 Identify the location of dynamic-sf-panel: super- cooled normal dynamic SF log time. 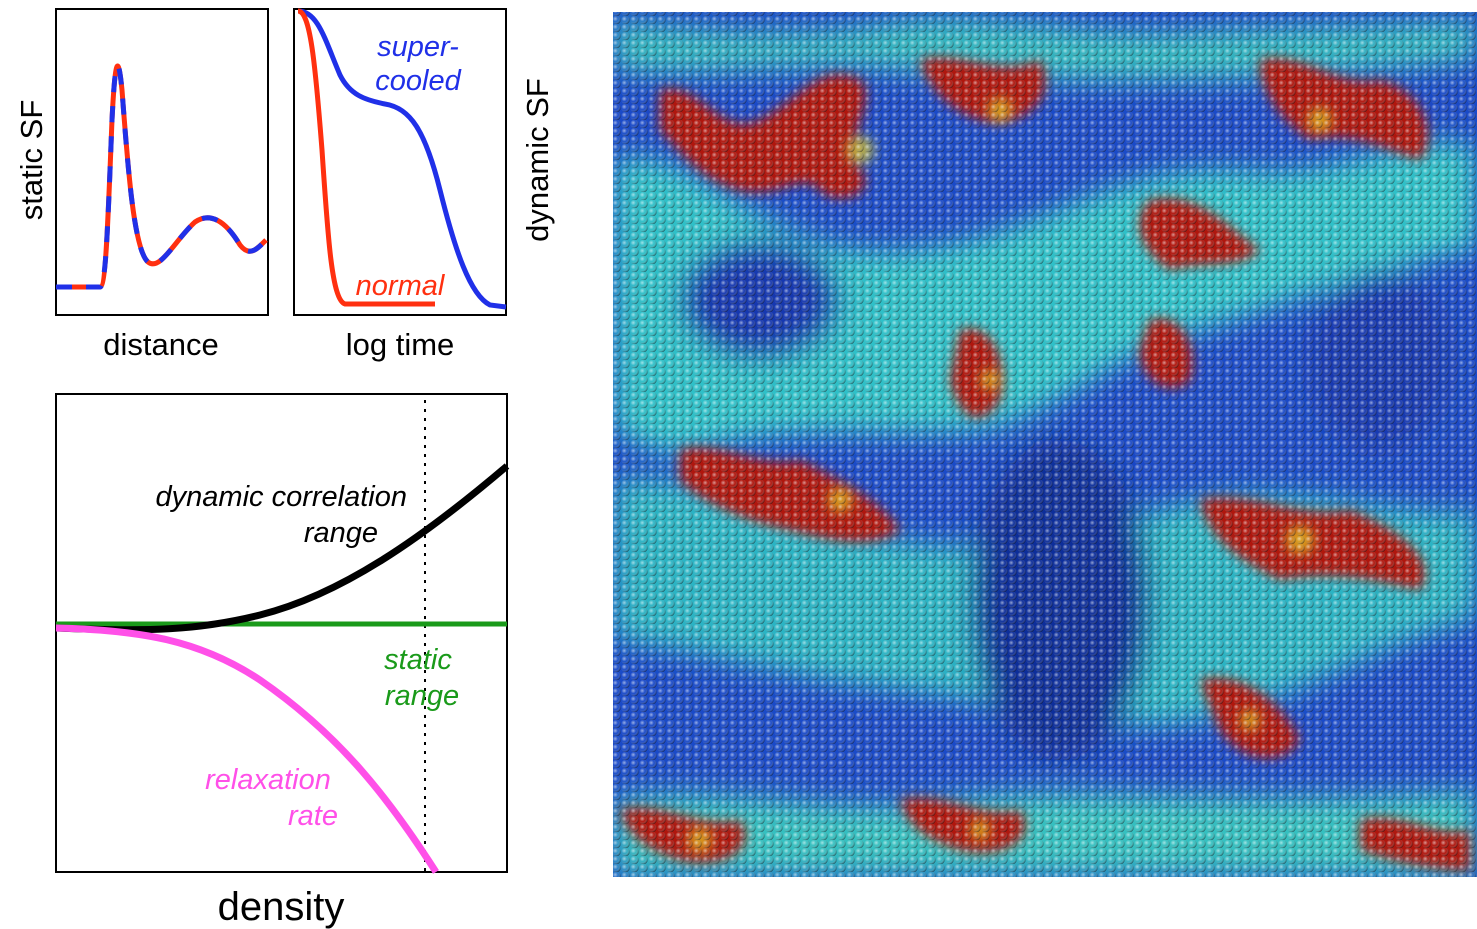
(424, 185).